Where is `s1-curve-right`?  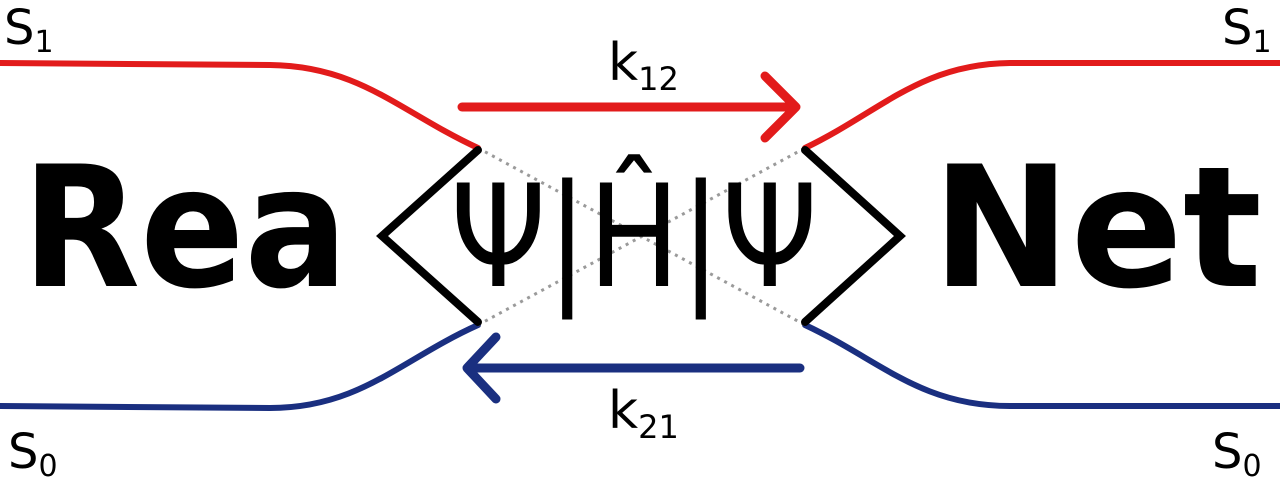 s1-curve-right is located at coordinates (1041, 105).